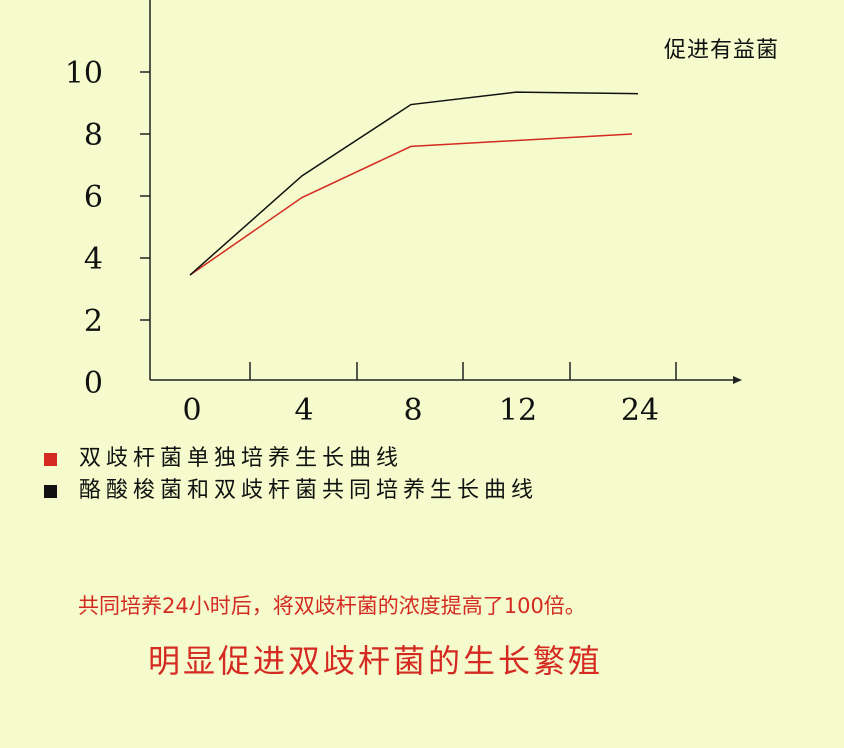 This screenshot has width=844, height=748. Describe the element at coordinates (412, 410) in the screenshot. I see `x-tick-label: 8` at that location.